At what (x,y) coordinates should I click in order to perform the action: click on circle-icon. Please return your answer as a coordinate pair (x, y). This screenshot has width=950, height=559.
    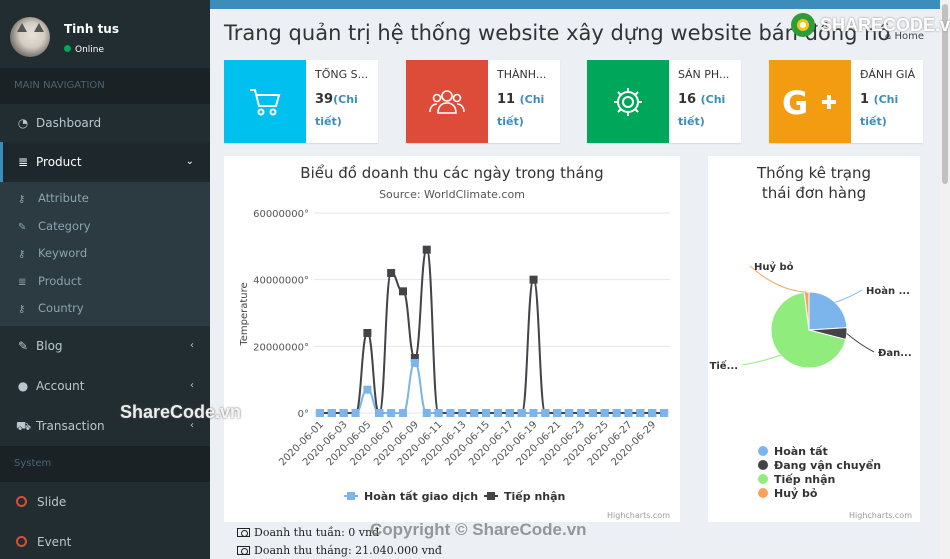
    Looking at the image, I should click on (21, 541).